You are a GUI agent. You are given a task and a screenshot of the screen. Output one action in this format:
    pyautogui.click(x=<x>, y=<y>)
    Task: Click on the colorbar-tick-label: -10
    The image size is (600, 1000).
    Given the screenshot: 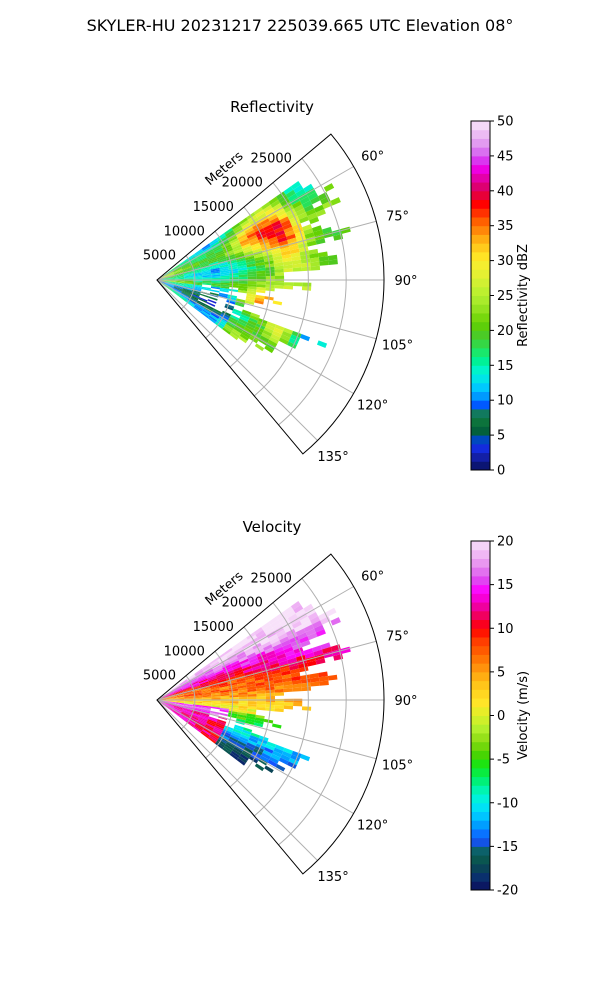 What is the action you would take?
    pyautogui.click(x=507, y=803)
    